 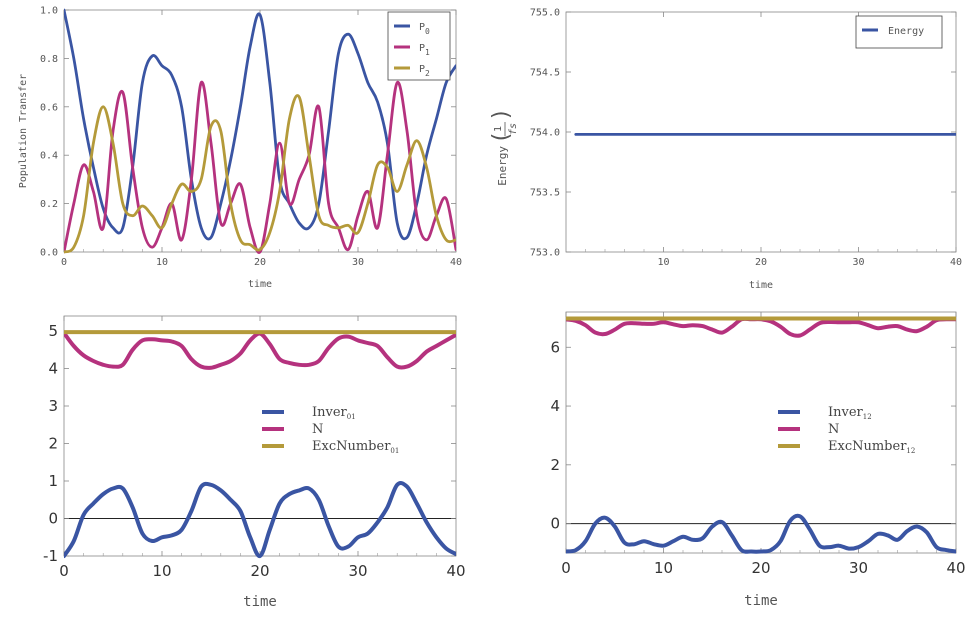 I want to click on legend-label: P1, so click(x=424, y=50).